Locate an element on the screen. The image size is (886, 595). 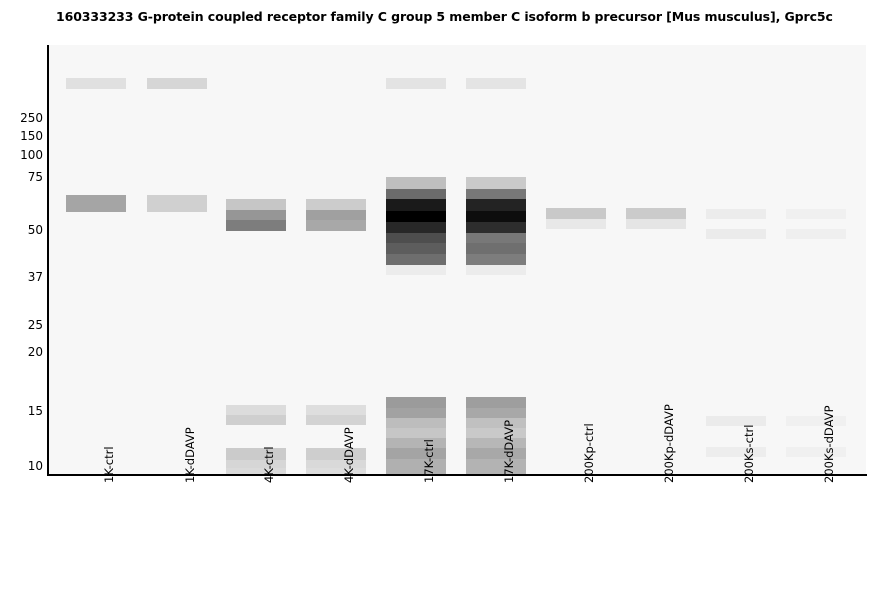
y-tick-label-50: 50 is located at coordinates (35, 230).